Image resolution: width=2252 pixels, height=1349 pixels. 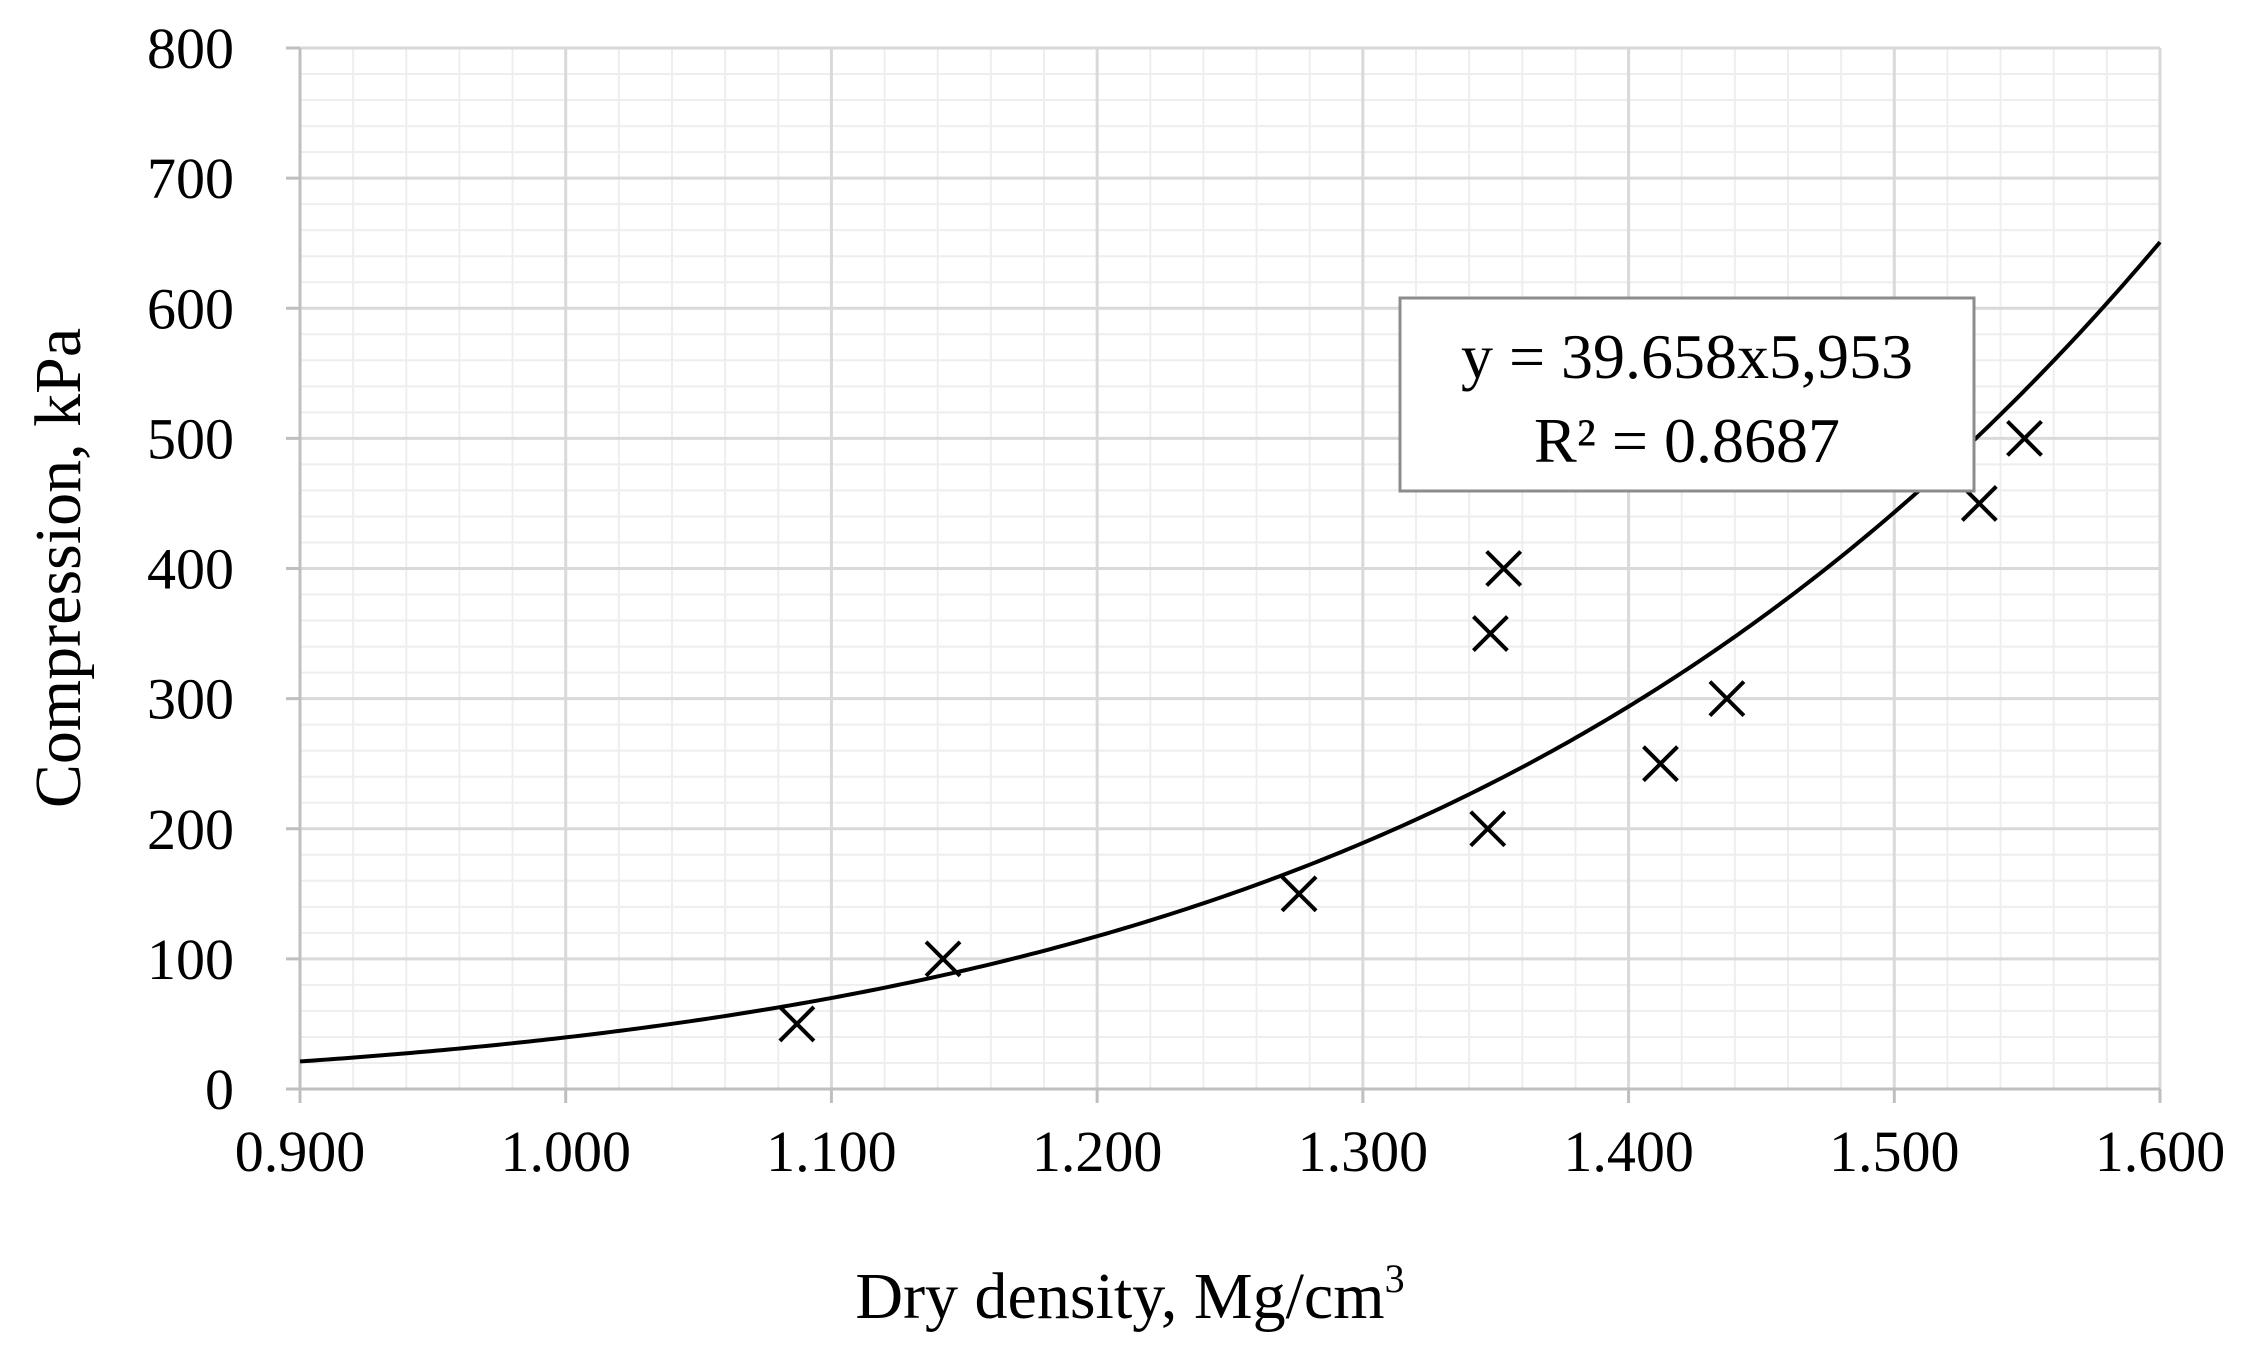 I want to click on y-tick-label: 100, so click(x=190, y=959).